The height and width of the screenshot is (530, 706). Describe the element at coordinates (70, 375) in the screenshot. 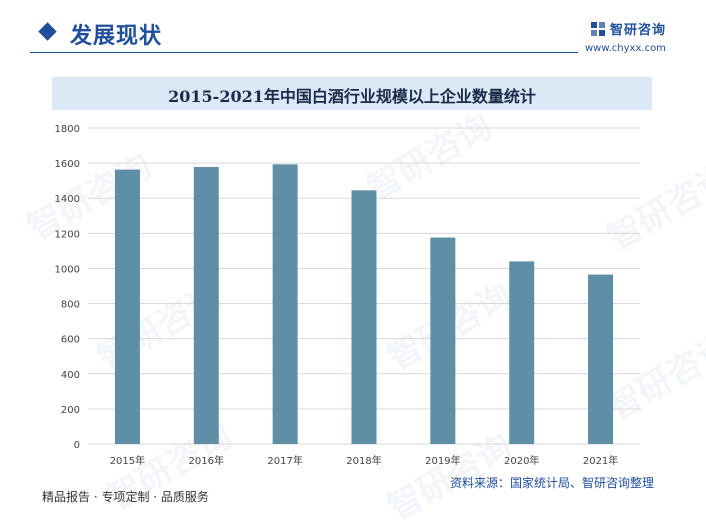

I see `y-tick-label: 400` at that location.